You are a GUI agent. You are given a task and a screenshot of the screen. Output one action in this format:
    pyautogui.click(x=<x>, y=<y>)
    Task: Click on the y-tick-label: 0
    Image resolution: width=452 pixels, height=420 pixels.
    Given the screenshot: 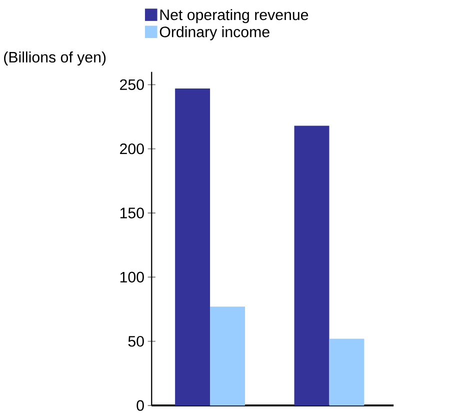 What is the action you would take?
    pyautogui.click(x=140, y=406)
    